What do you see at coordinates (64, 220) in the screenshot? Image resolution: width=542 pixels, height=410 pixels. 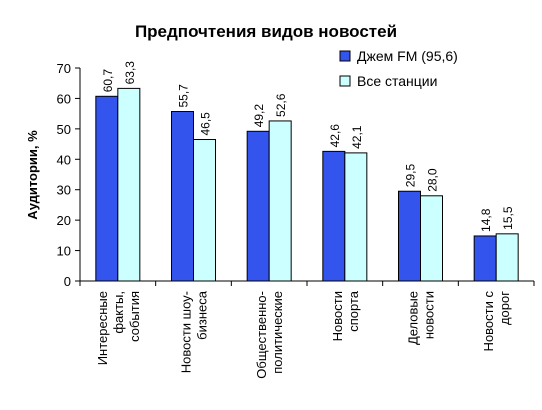 I see `y-tick-label: 20` at bounding box center [64, 220].